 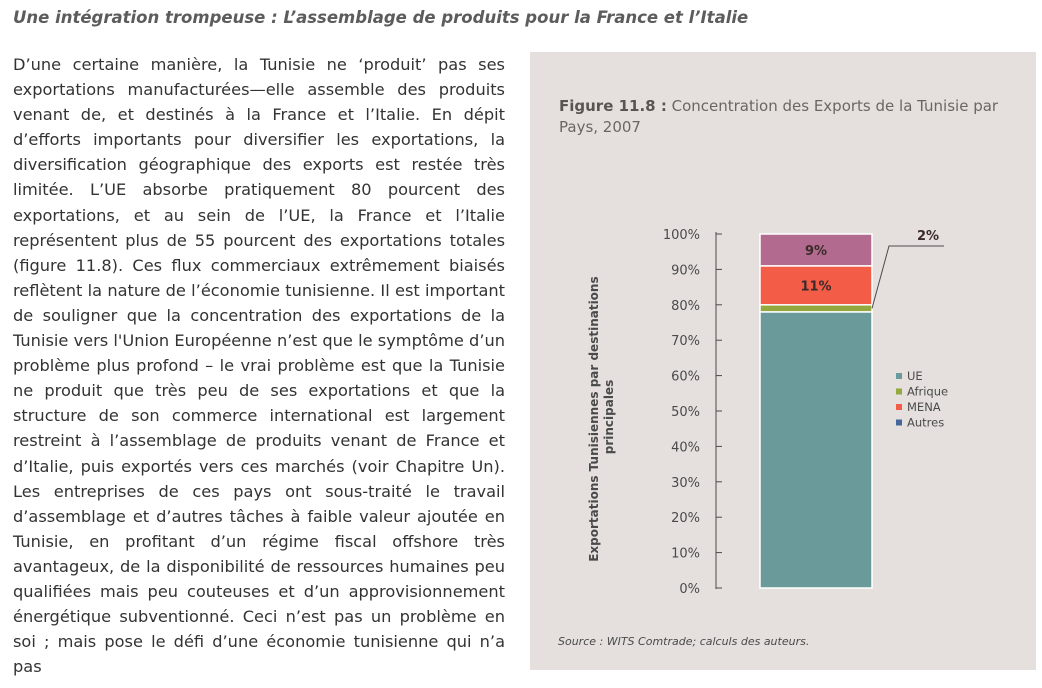 I want to click on data-label-mena: 11%, so click(x=815, y=286).